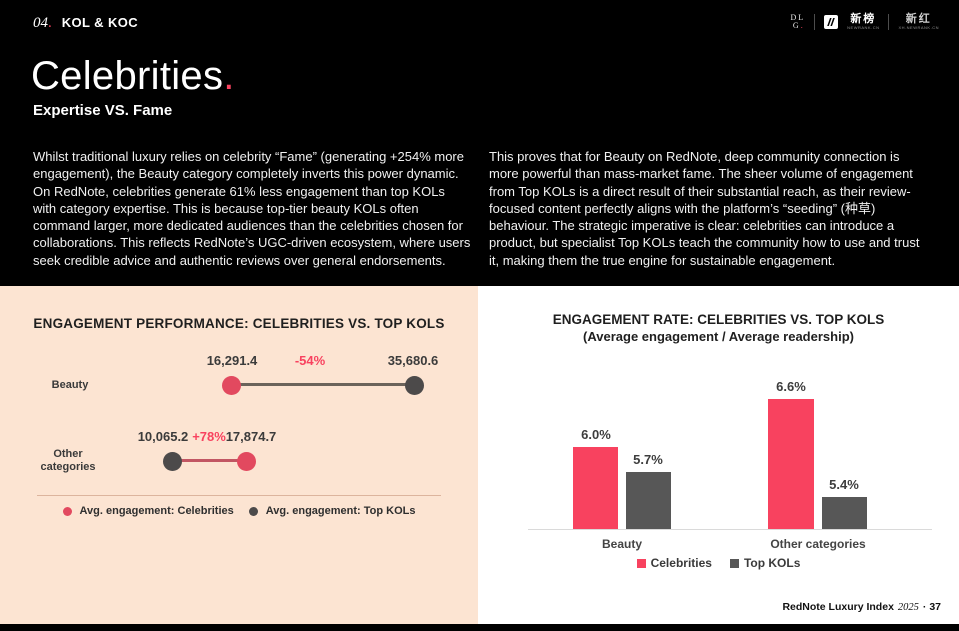 This screenshot has width=959, height=631. I want to click on other-celebrities-bar, so click(791, 464).